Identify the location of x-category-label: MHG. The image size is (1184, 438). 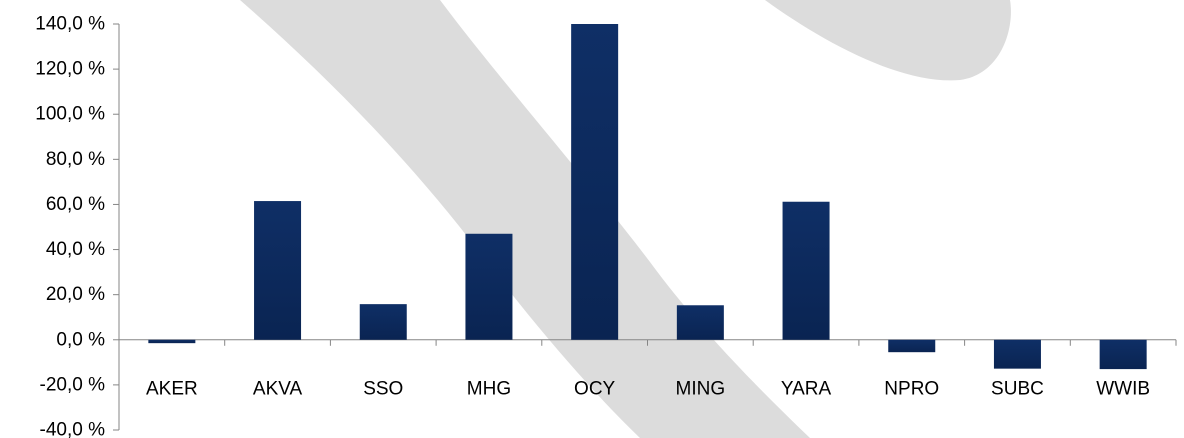
(489, 389).